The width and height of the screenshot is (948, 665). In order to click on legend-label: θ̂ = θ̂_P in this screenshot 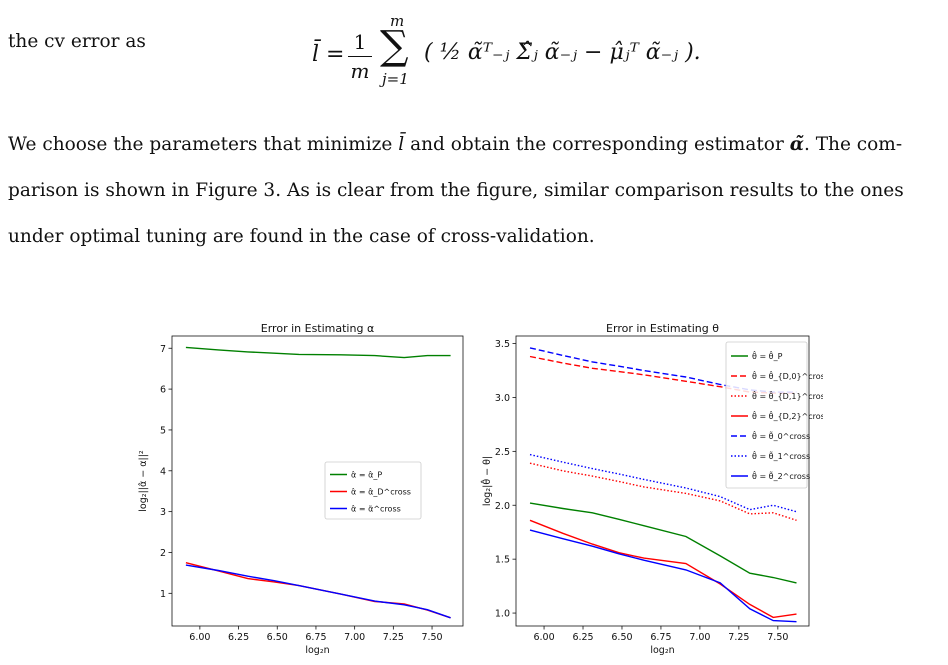, I will do `click(767, 355)`.